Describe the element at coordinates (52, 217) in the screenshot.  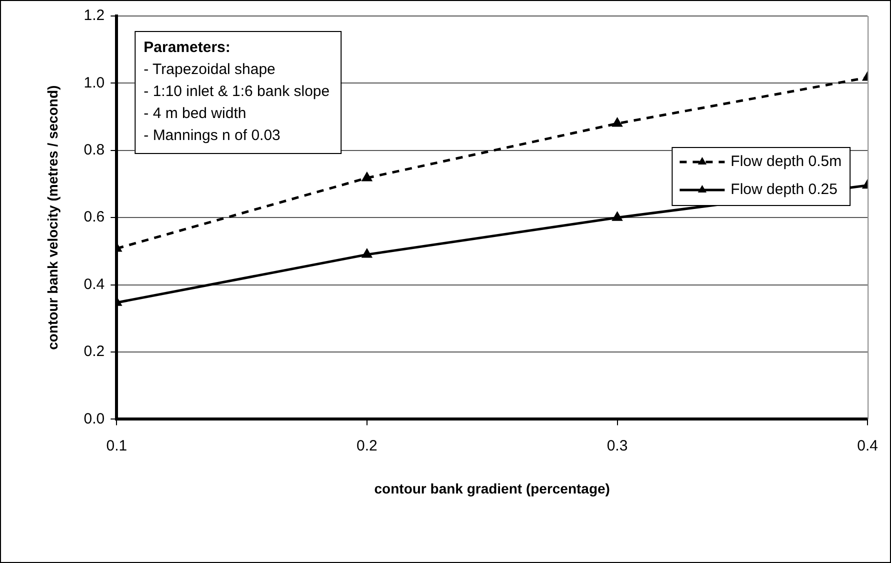
I see `y-axis-title: contour bank velocity (metres / second)` at that location.